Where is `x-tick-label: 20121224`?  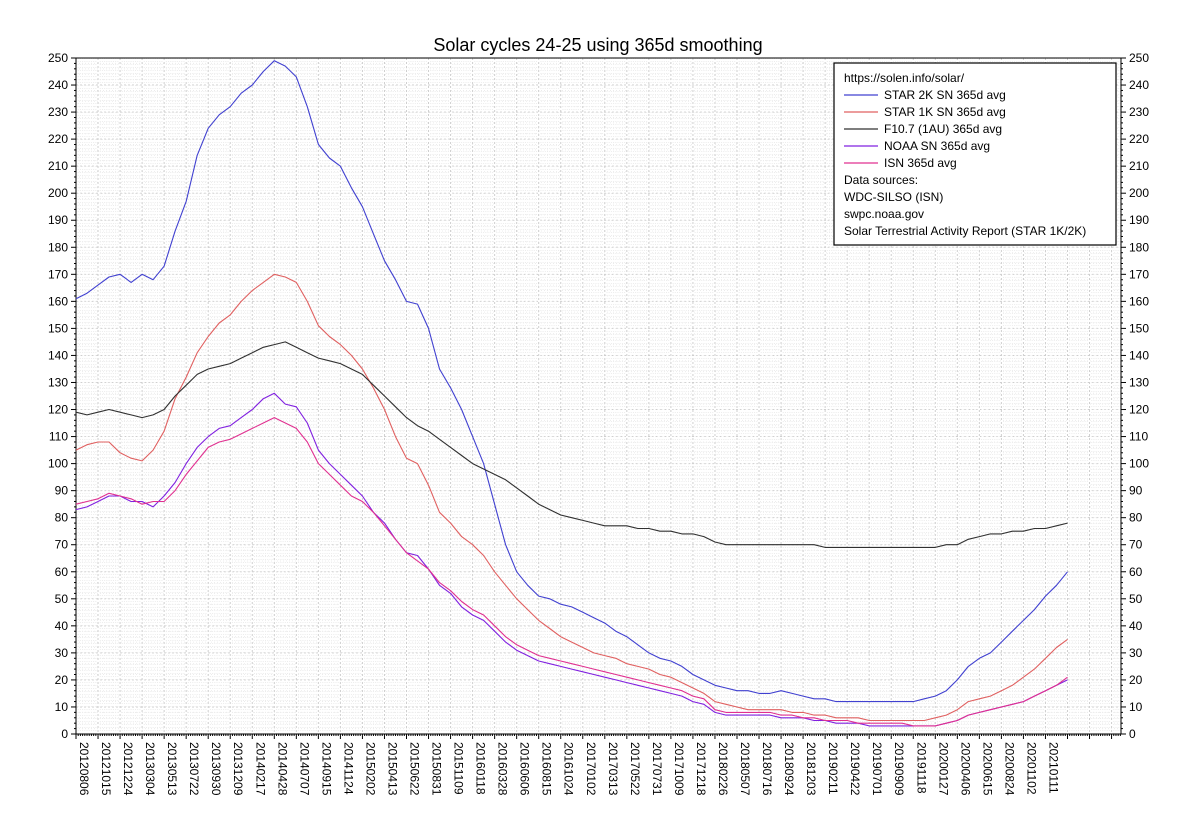 x-tick-label: 20121224 is located at coordinates (128, 769).